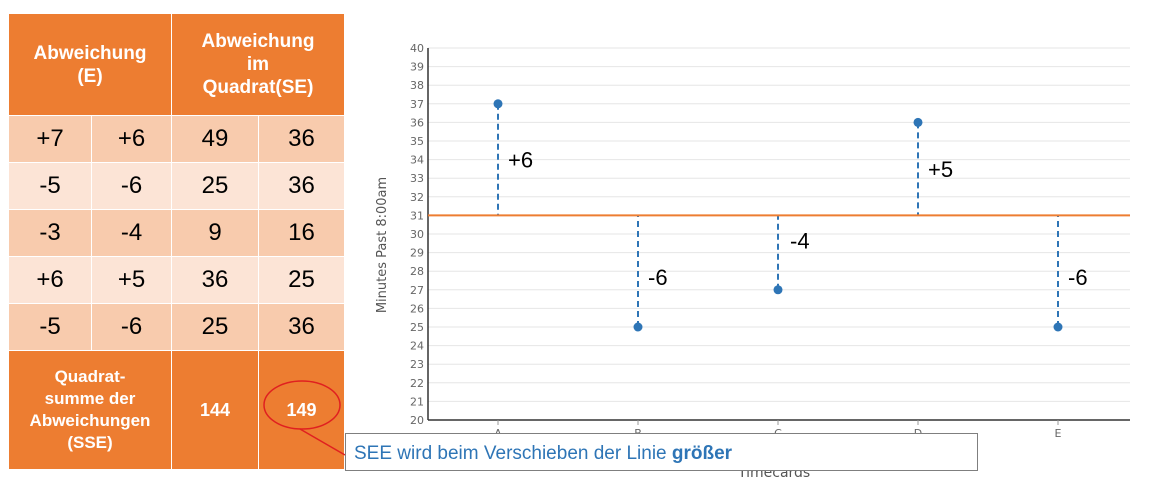 This screenshot has height=487, width=1155. Describe the element at coordinates (90, 410) in the screenshot. I see `footer-sse-label: Quadrat- summe der Abweichungen (SSE)` at that location.